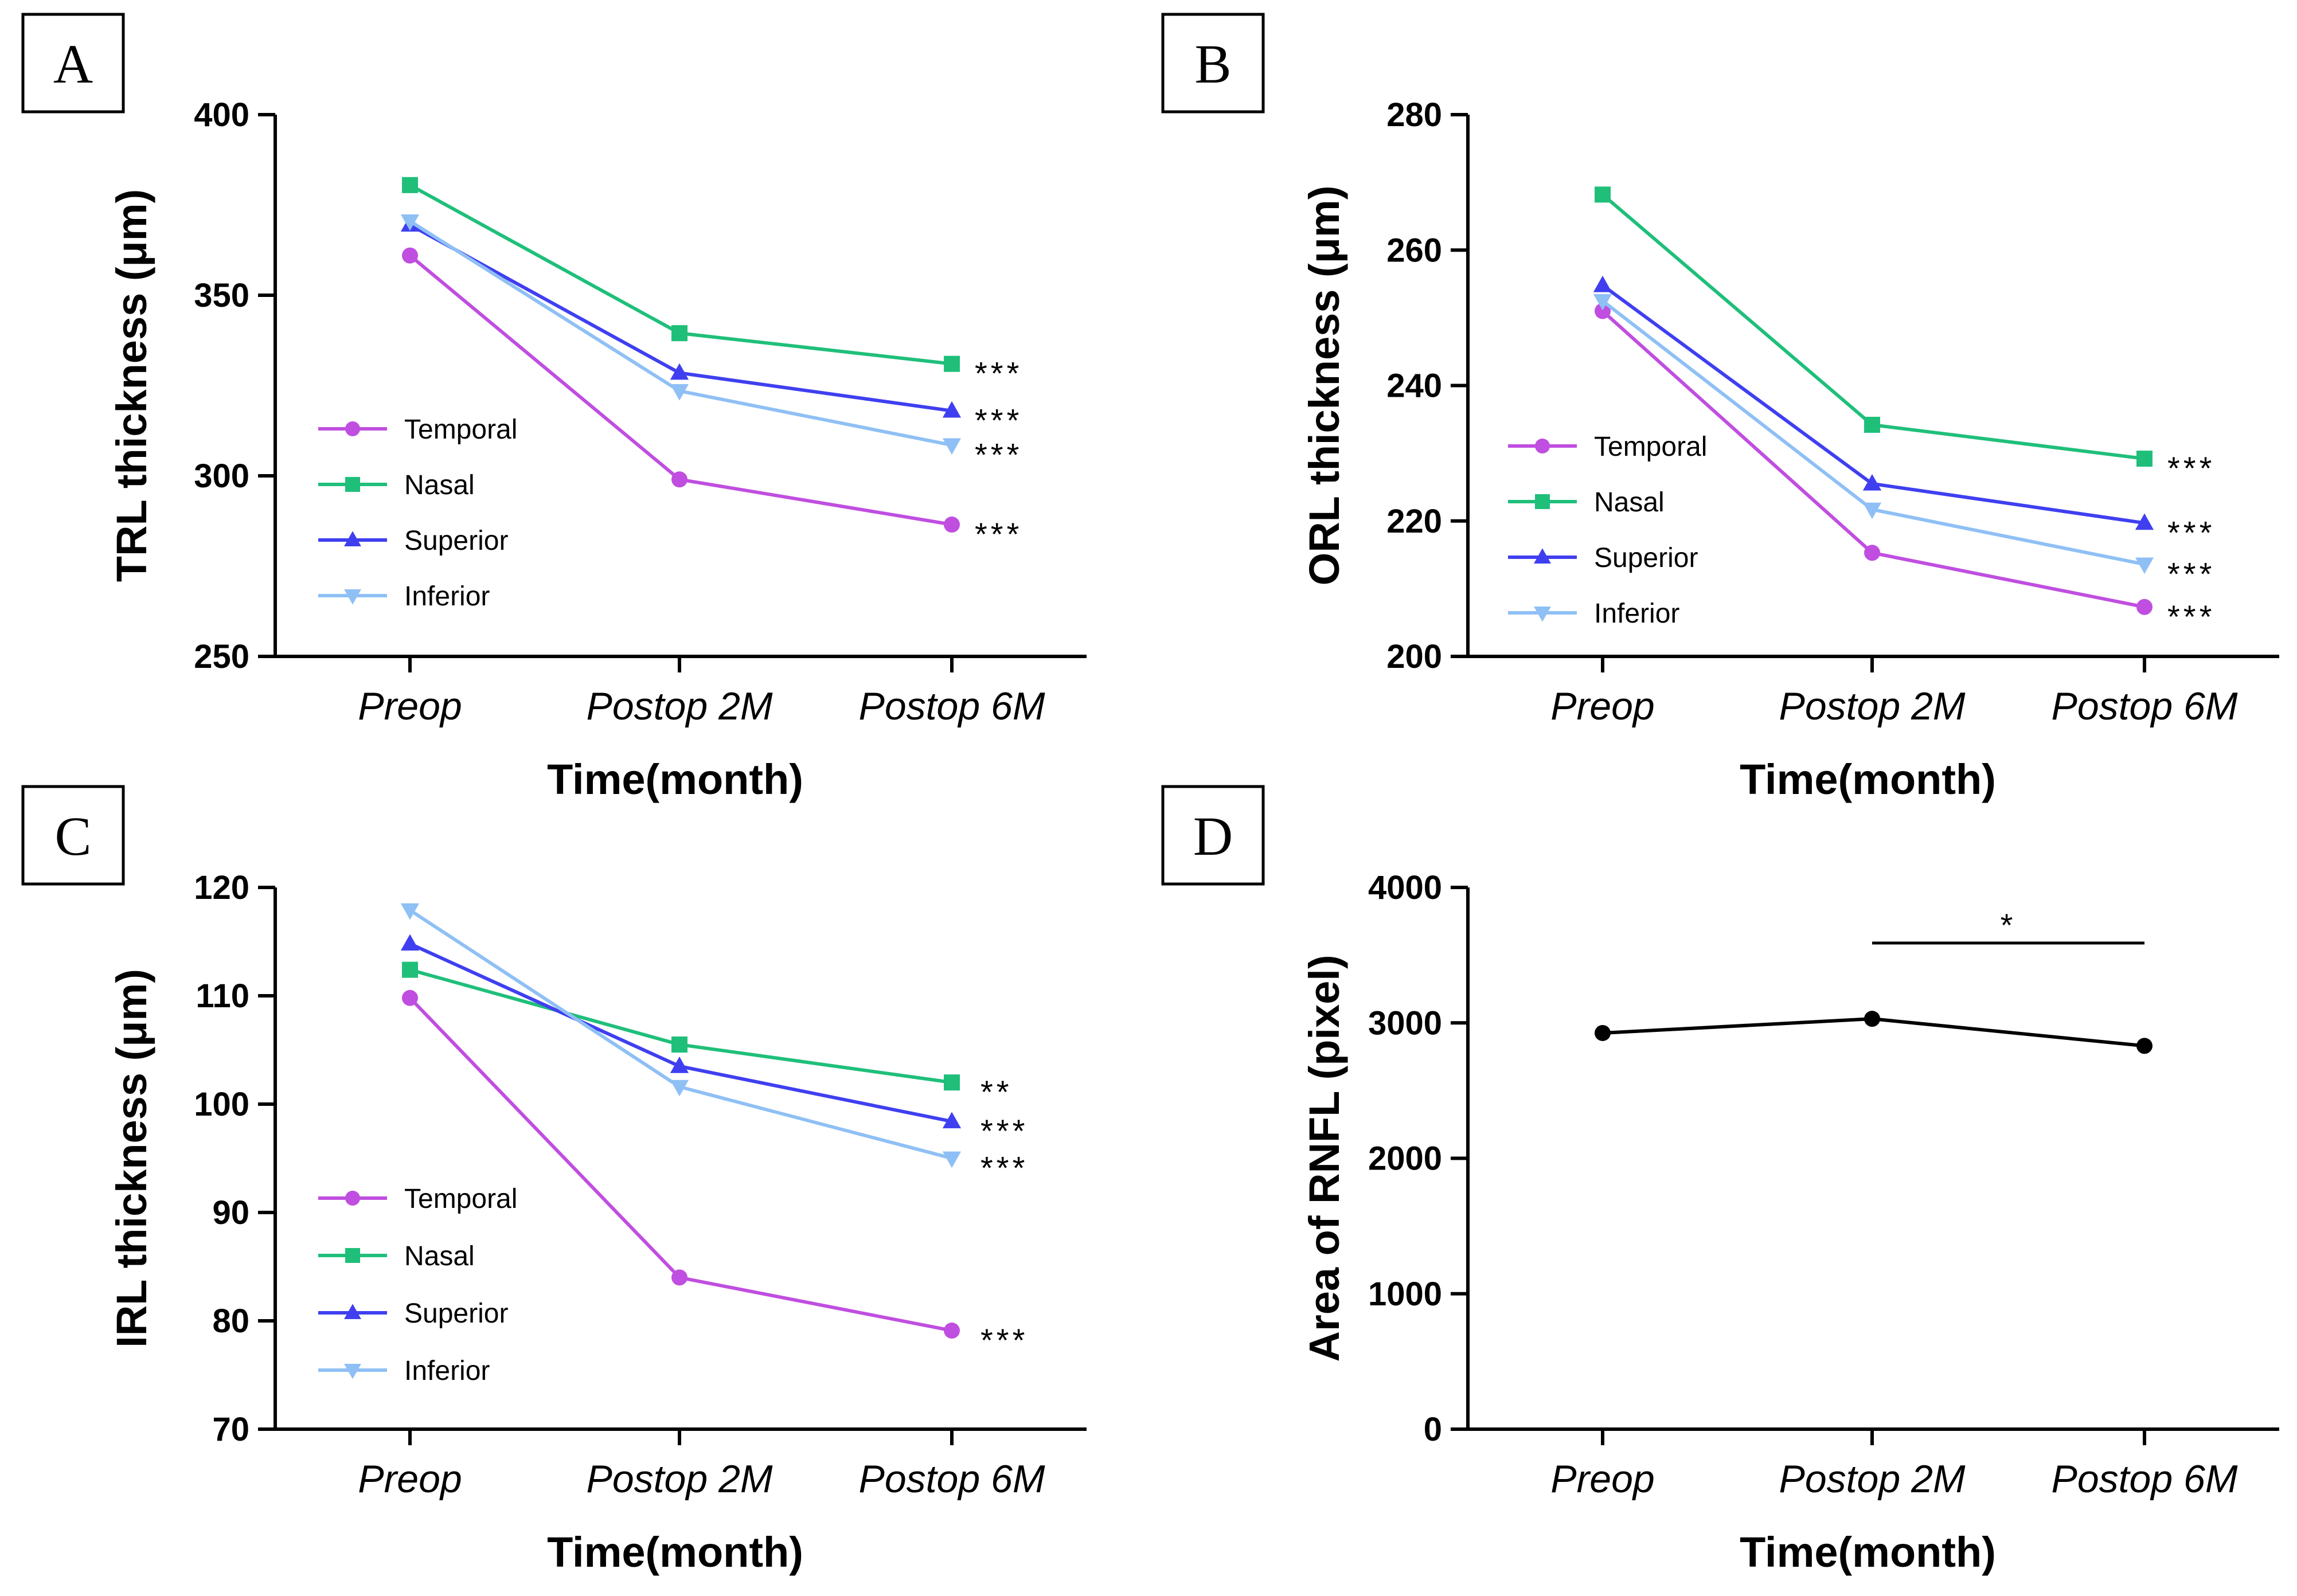 The width and height of the screenshot is (2297, 1596). Describe the element at coordinates (2009, 925) in the screenshot. I see `significance-annotation: *` at that location.